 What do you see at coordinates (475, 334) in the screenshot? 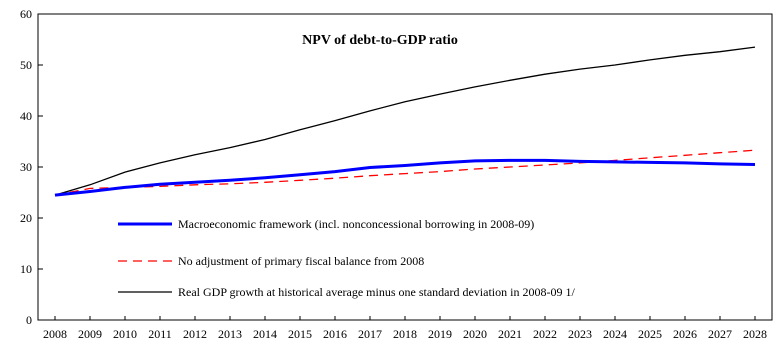
I see `x-tick-label: 2020` at bounding box center [475, 334].